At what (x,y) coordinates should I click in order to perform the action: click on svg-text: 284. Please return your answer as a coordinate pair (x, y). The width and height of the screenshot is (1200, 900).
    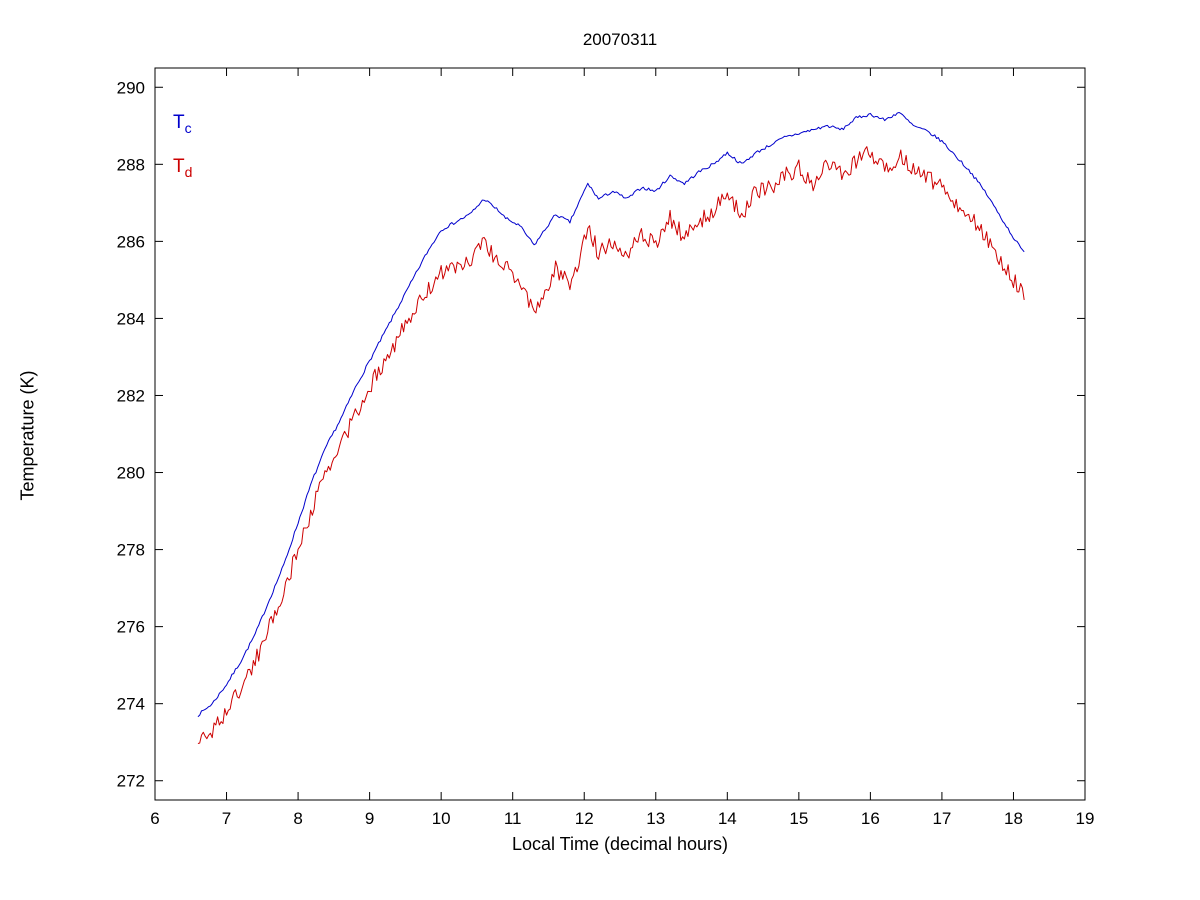
    Looking at the image, I should click on (131, 318).